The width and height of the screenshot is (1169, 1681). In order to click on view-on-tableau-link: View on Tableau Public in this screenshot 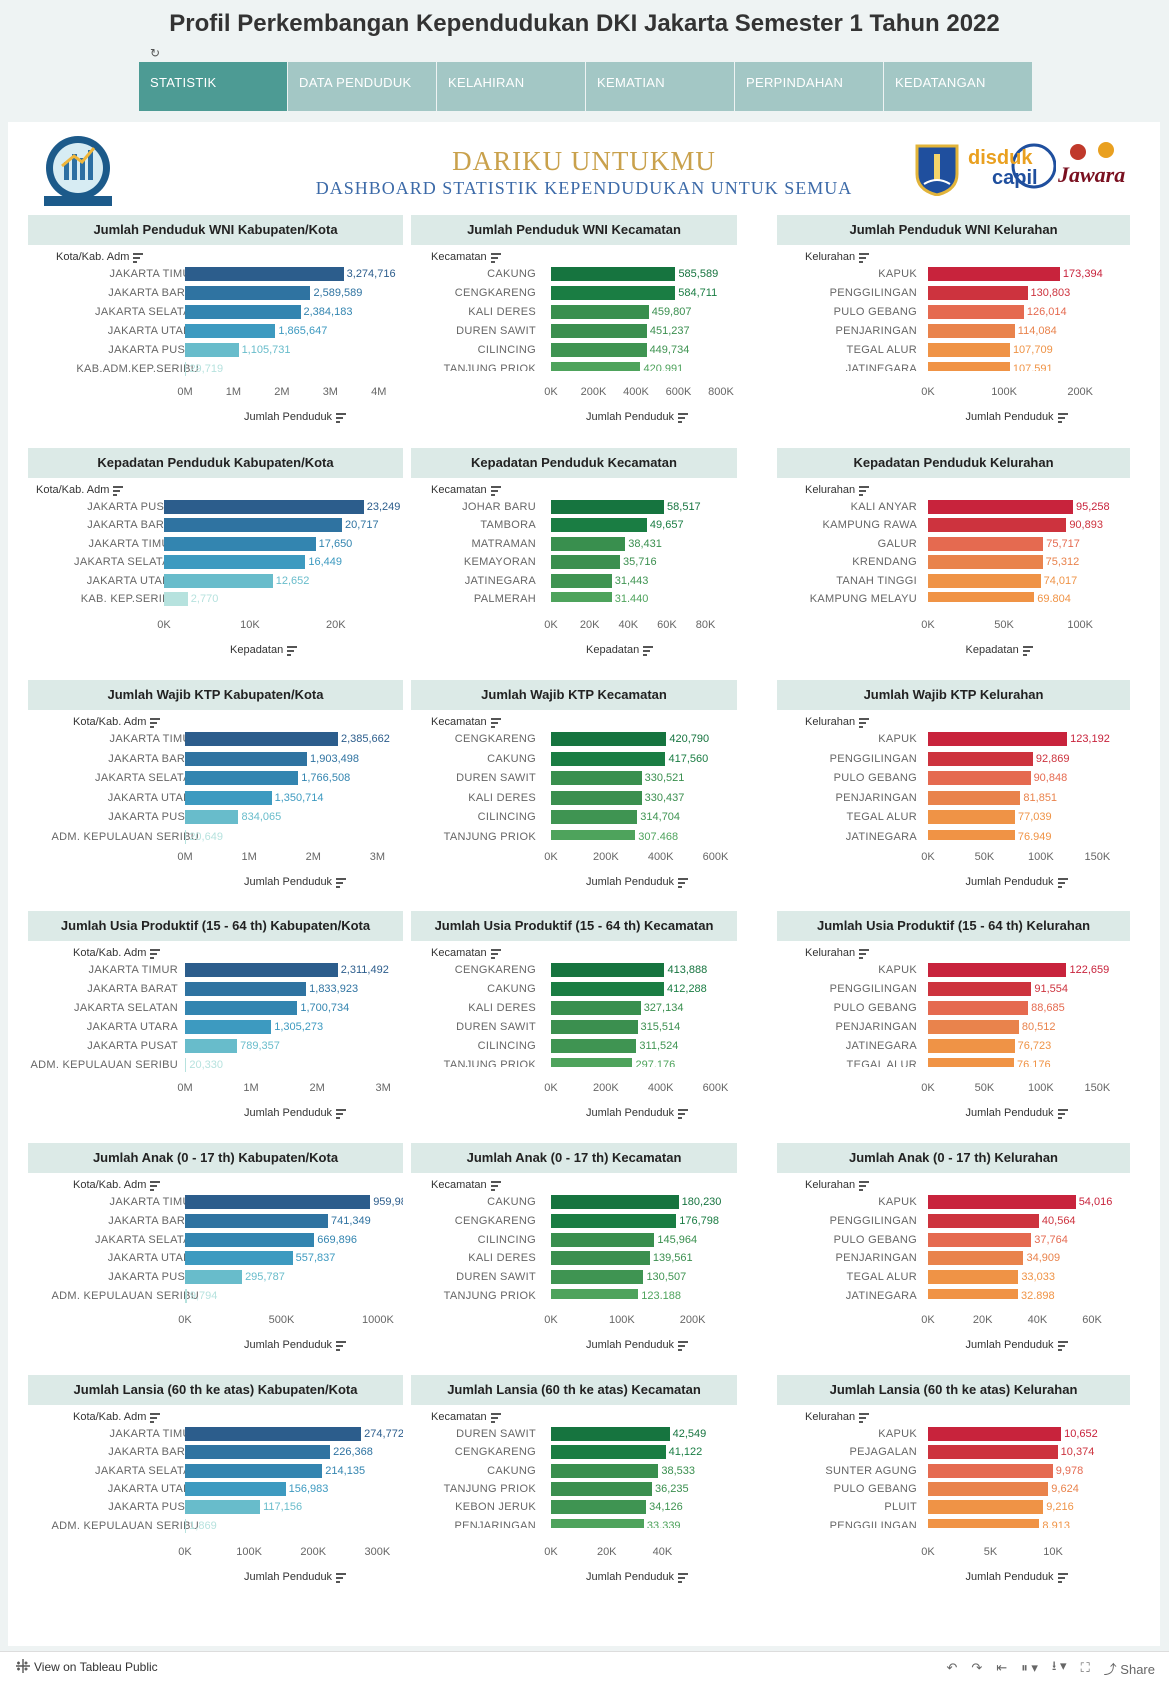, I will do `click(96, 1667)`.